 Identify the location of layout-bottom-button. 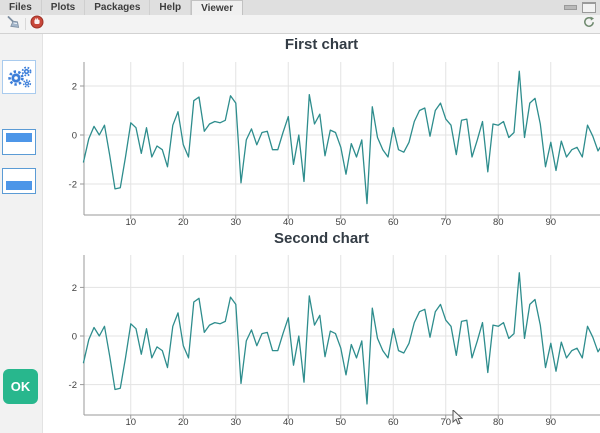
(19, 181).